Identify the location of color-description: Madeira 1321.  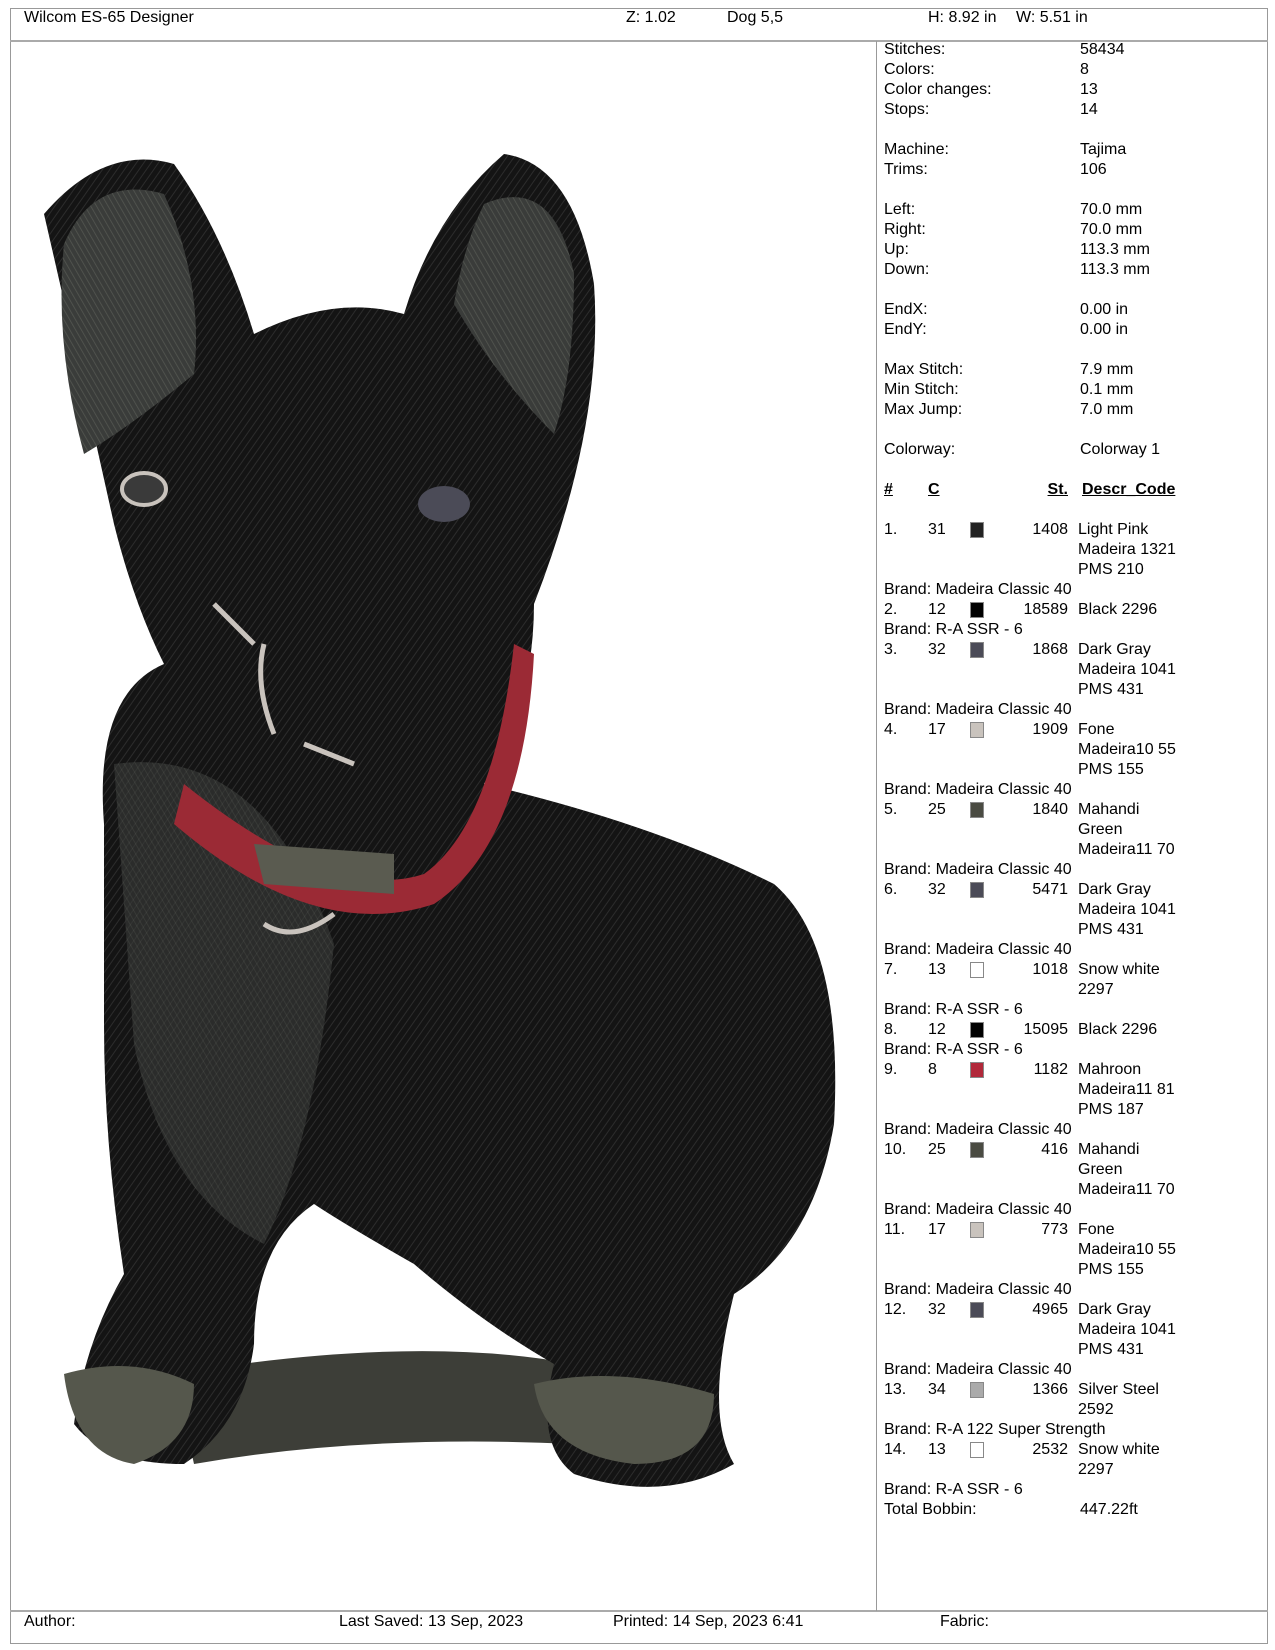
(1127, 549).